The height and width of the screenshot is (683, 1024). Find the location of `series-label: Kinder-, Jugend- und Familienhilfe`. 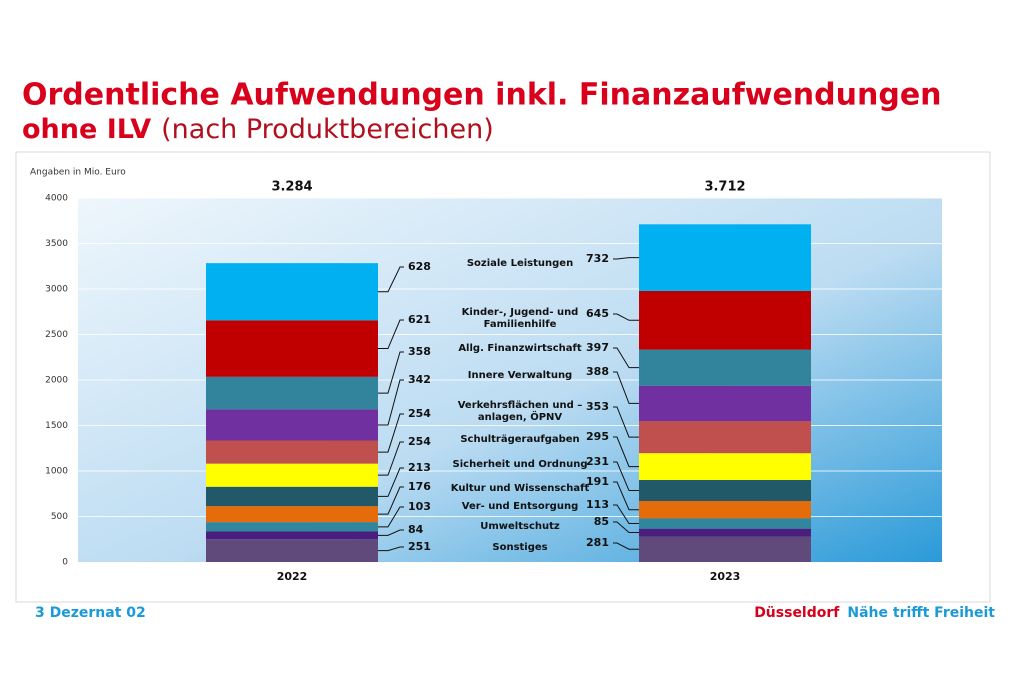

series-label: Kinder-, Jugend- und Familienhilfe is located at coordinates (520, 318).